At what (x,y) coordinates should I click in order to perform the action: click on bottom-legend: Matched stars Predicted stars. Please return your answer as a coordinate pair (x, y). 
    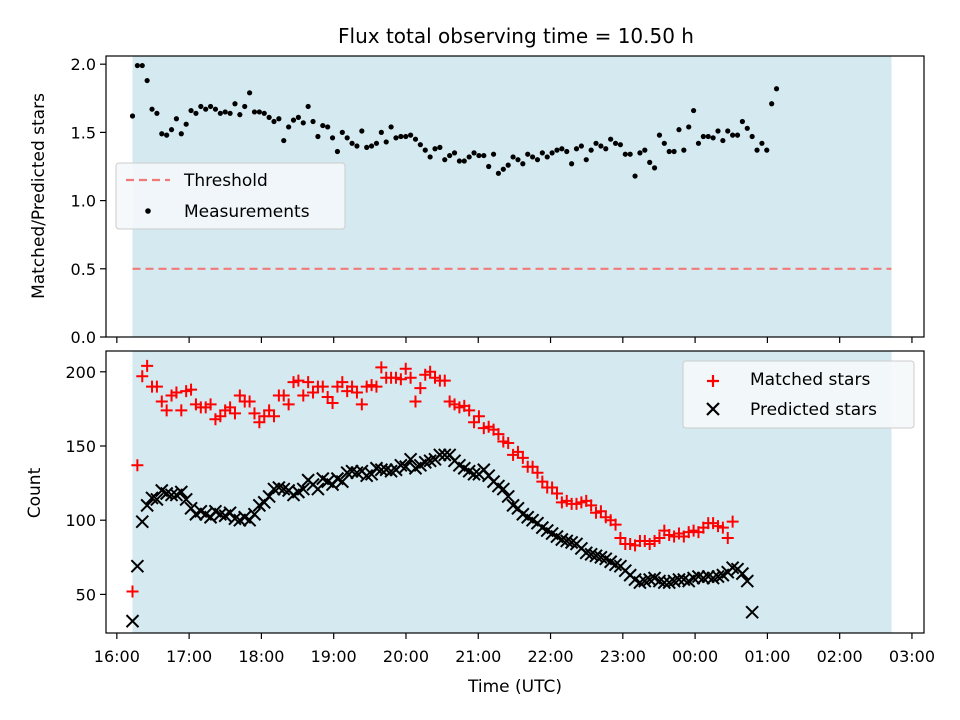
    Looking at the image, I should click on (798, 394).